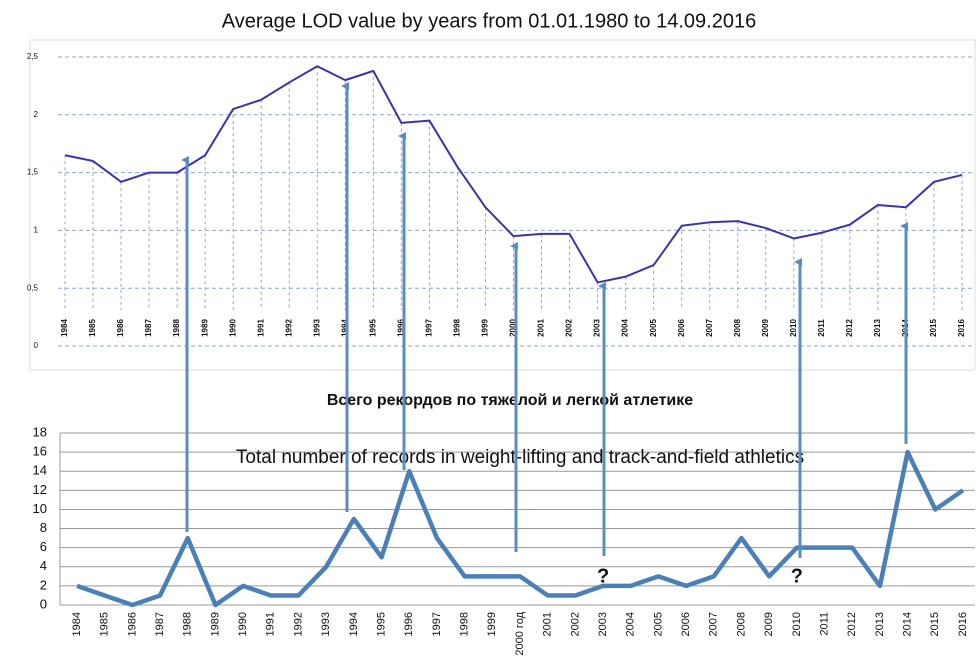  Describe the element at coordinates (33, 56) in the screenshot. I see `y-tick-label: 2,5` at that location.